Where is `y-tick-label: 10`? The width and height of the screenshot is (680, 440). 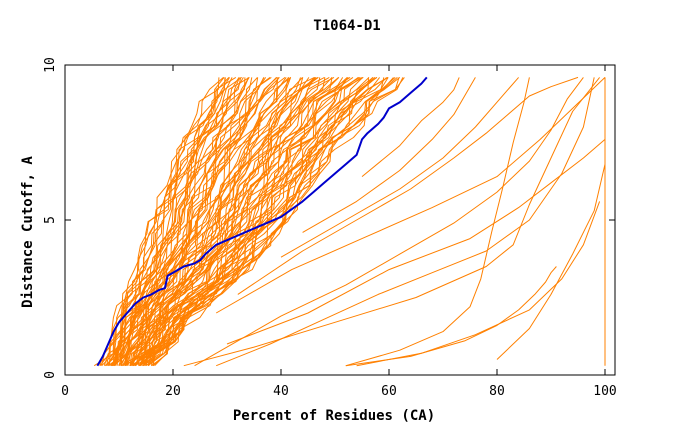 y-tick-label: 10 is located at coordinates (50, 65).